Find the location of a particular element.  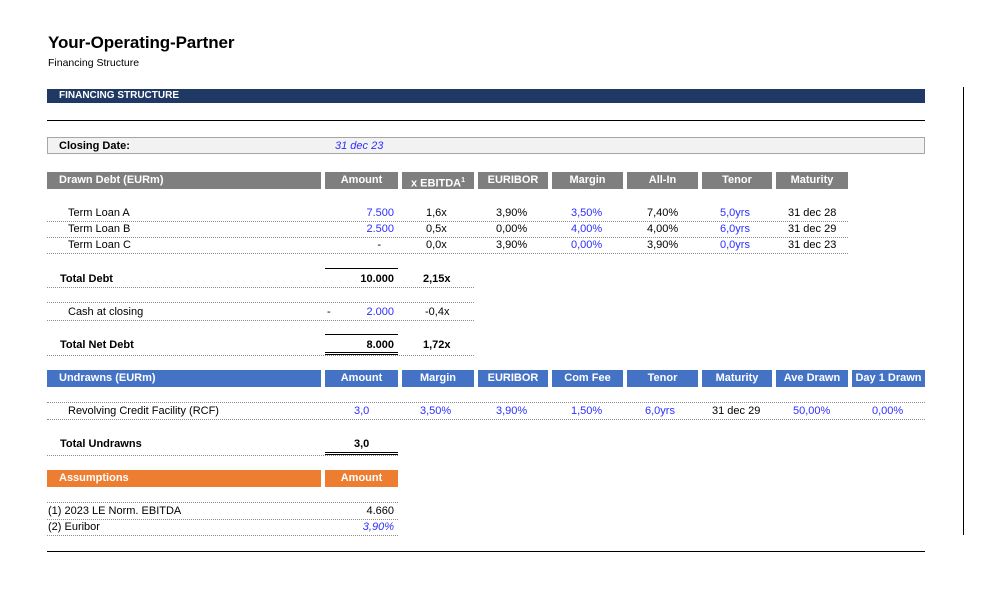

drawn-debt-header: Drawn Debt (EURm) is located at coordinates (184, 180).